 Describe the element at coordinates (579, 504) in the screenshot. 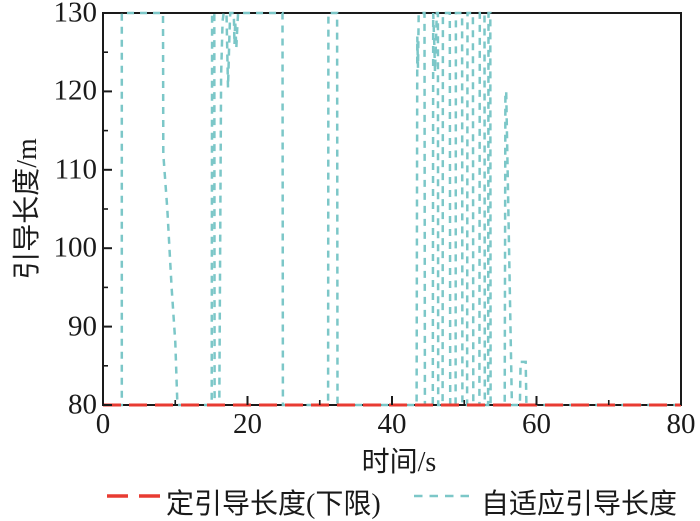

I see `legend-label-adaptive-guidance: 自适应引导长度` at that location.